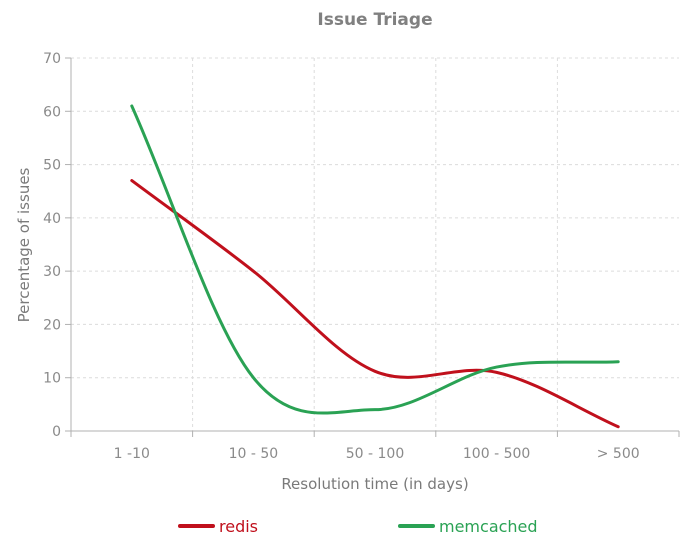 Image resolution: width=700 pixels, height=560 pixels. Describe the element at coordinates (52, 245) in the screenshot. I see `y-axis-ticks: 0 10 20 30 40 50 60 70` at that location.